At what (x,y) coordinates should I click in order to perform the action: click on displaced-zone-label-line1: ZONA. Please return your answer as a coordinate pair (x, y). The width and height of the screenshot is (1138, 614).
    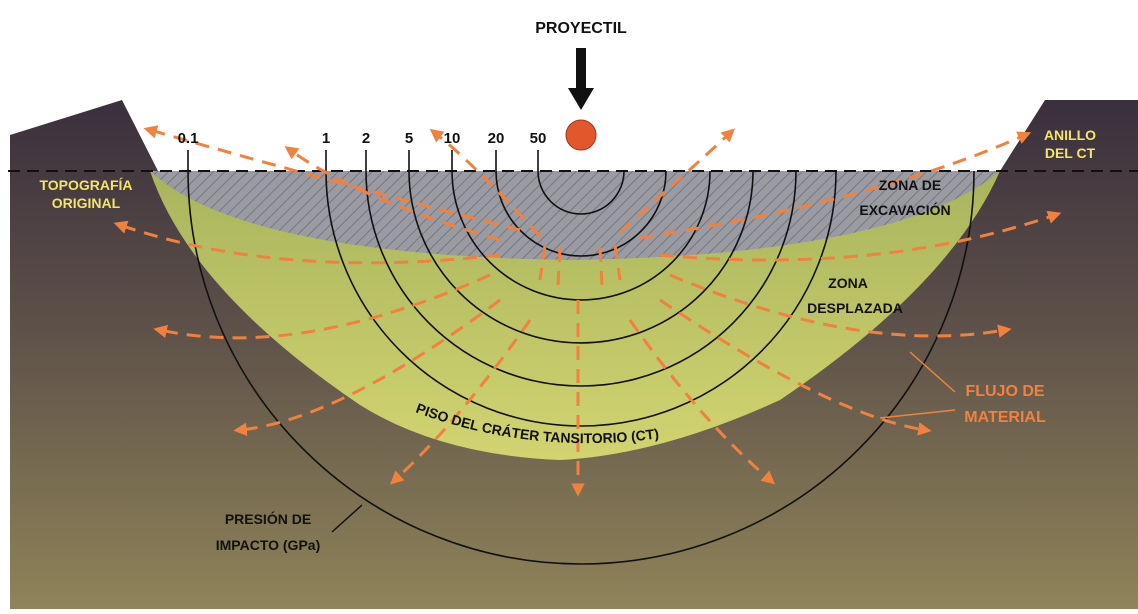
    Looking at the image, I should click on (848, 283).